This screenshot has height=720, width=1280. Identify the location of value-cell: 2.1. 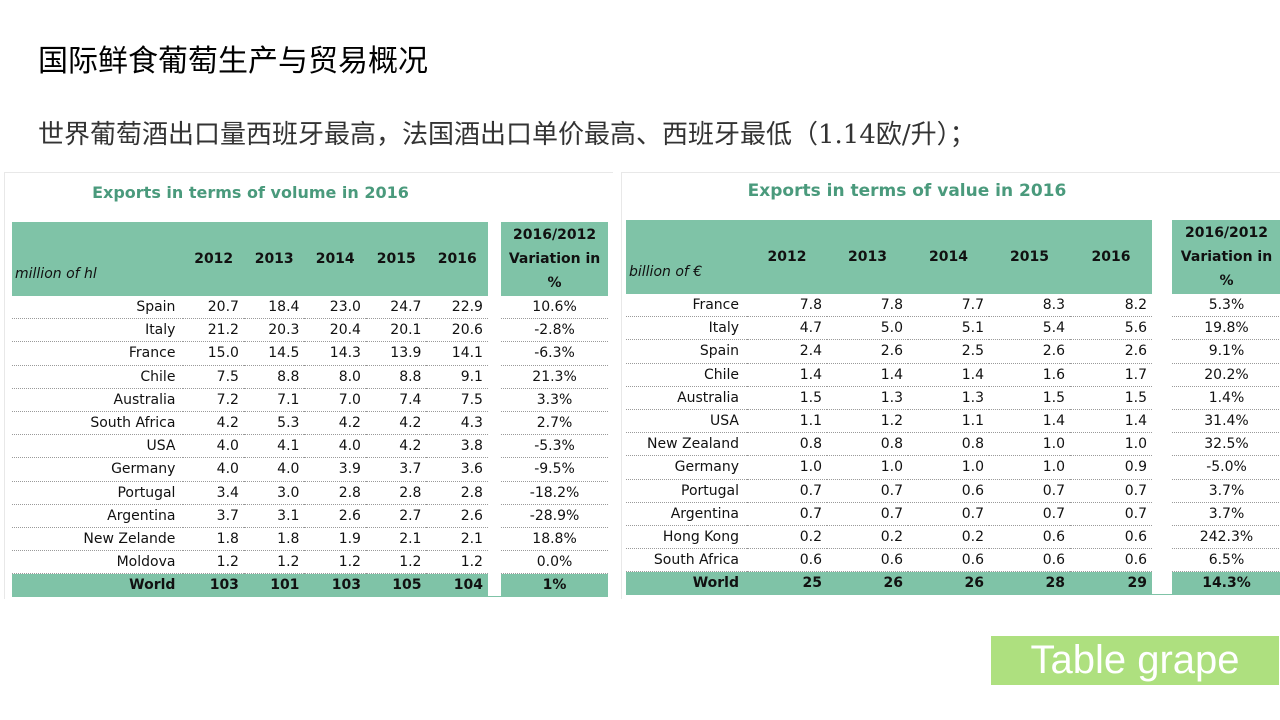
(396, 539).